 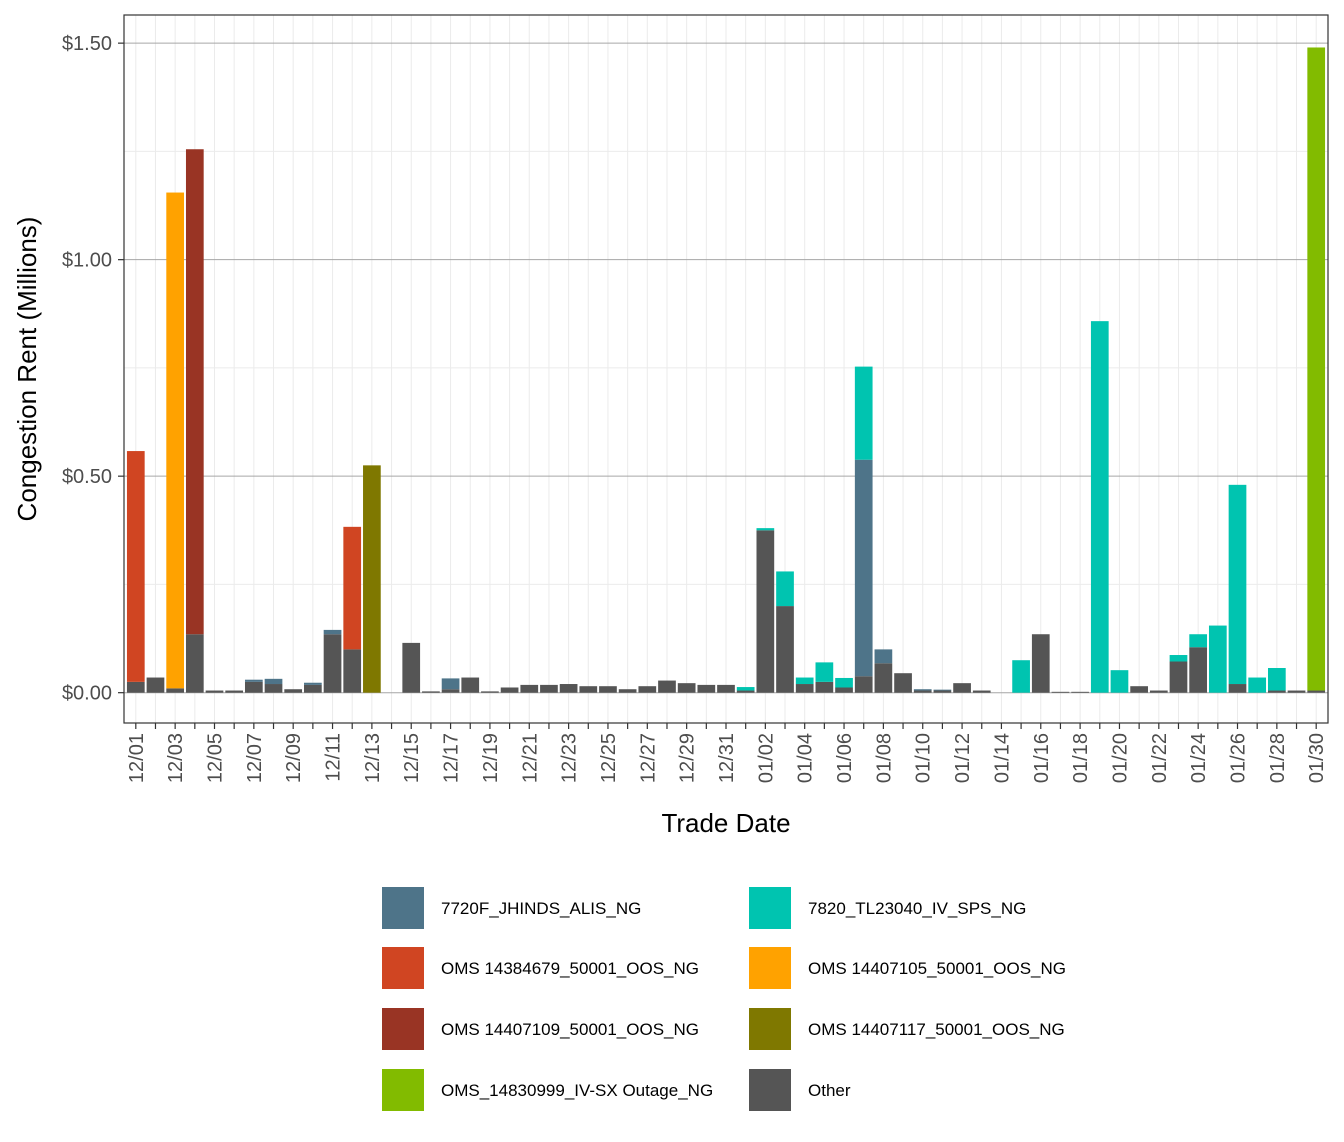 I want to click on x-tick-label: 01/18, so click(x=1081, y=758).